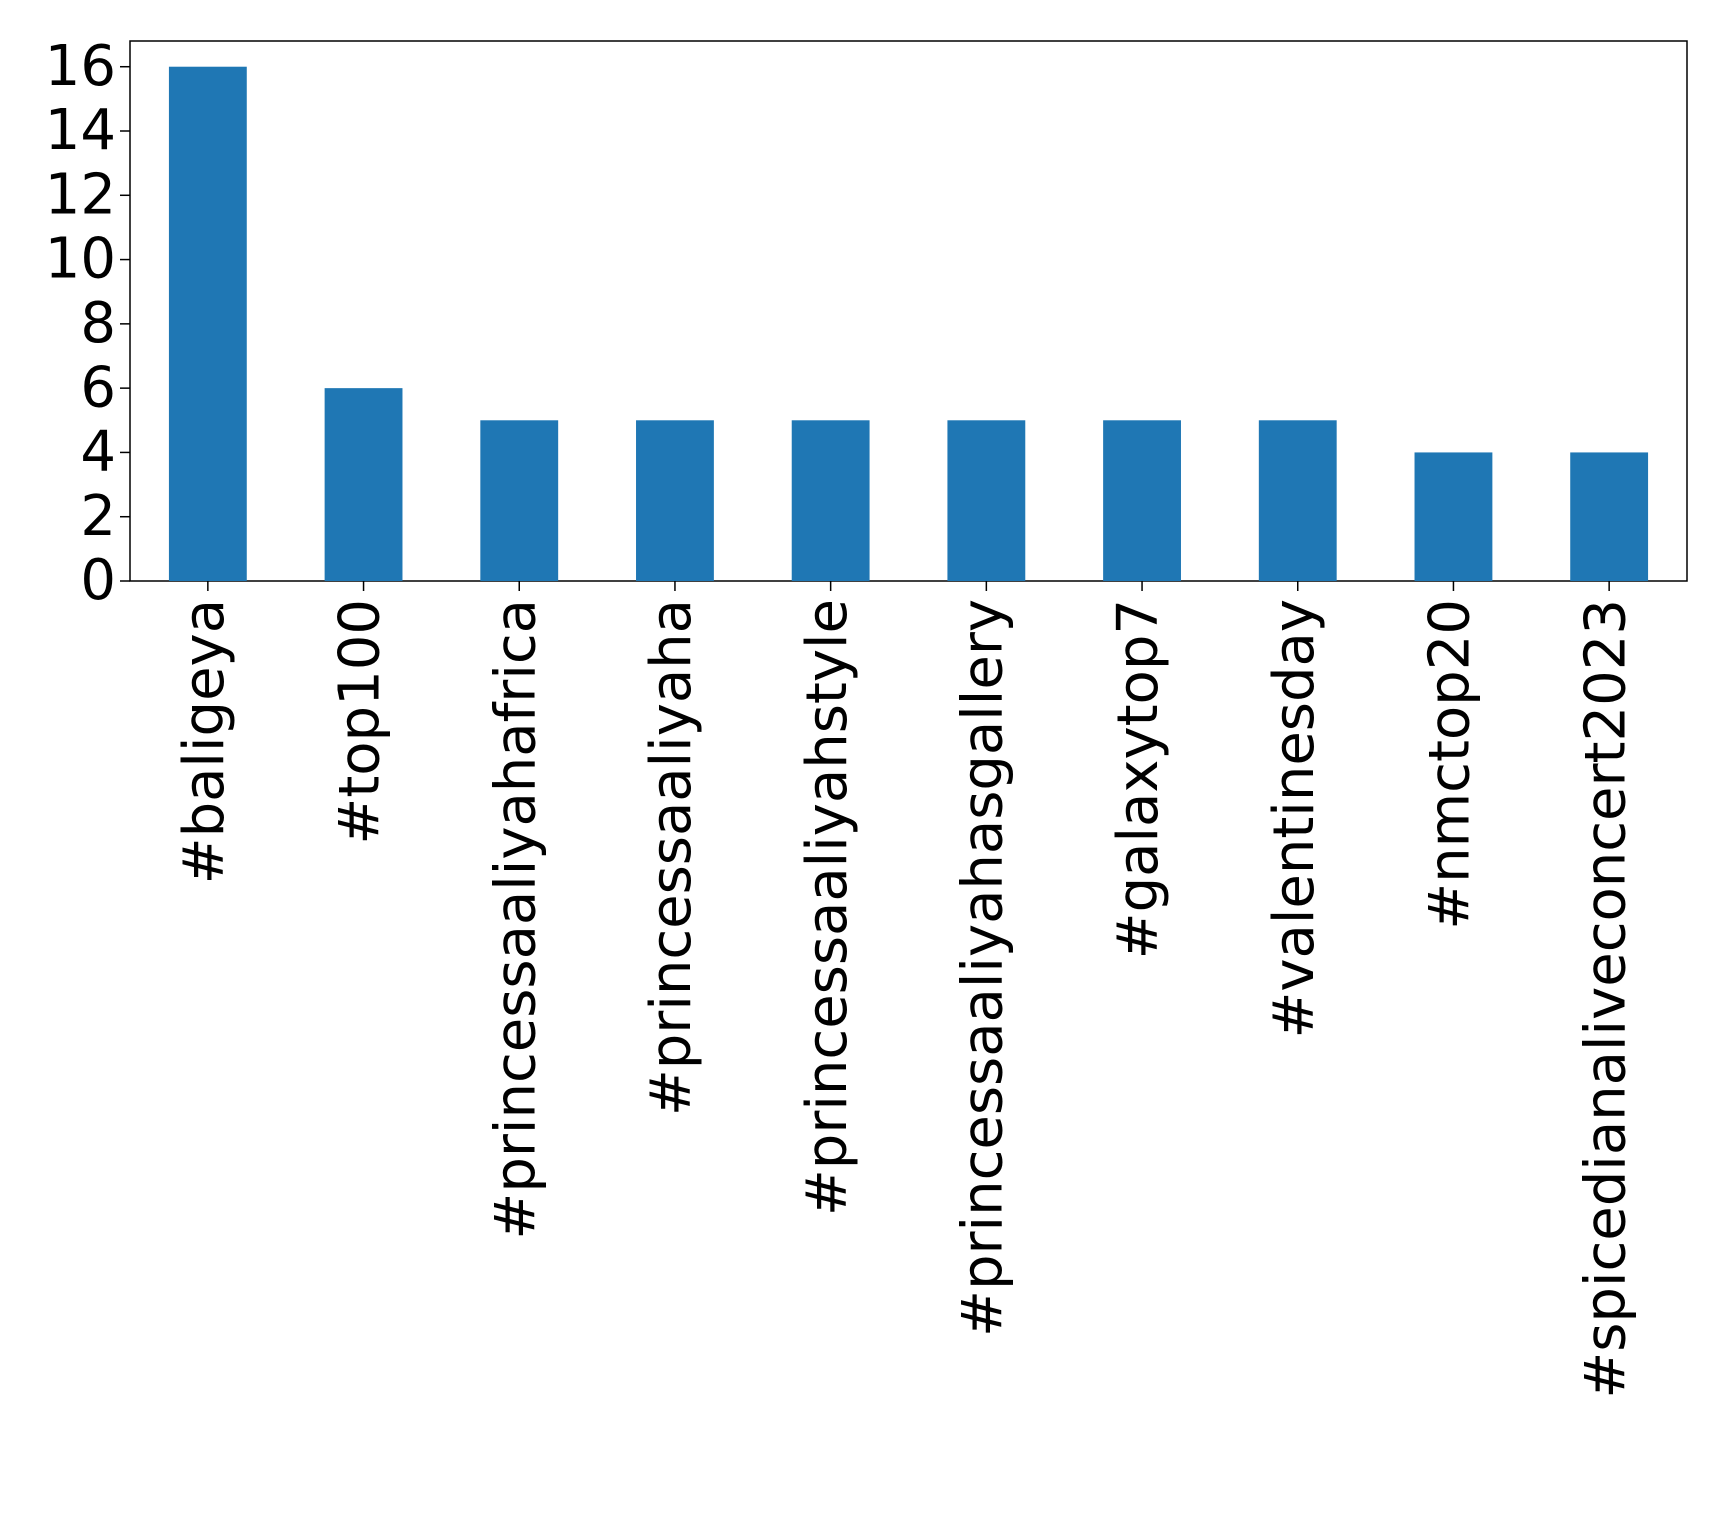 Image resolution: width=1719 pixels, height=1521 pixels. I want to click on x-tick-label: #princessaaliyahstyle, so click(827, 907).